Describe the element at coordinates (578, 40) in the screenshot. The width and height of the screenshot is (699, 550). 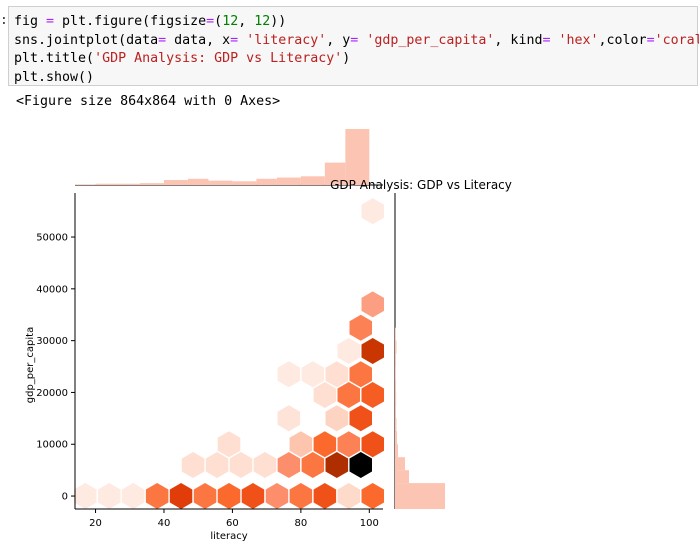
I see `code-token: 'hex'` at that location.